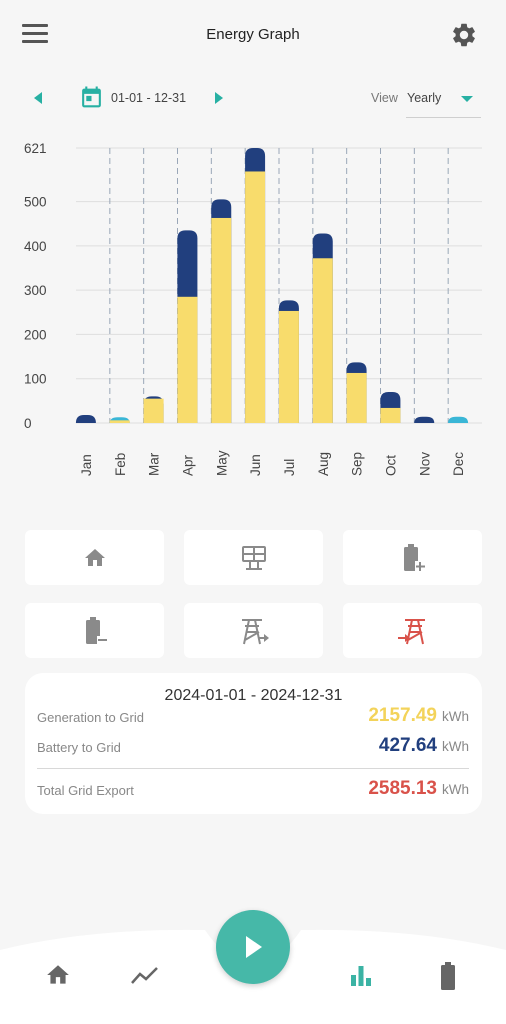 This screenshot has width=506, height=1024. Describe the element at coordinates (90, 717) in the screenshot. I see `summary-label: Generation to Grid` at that location.